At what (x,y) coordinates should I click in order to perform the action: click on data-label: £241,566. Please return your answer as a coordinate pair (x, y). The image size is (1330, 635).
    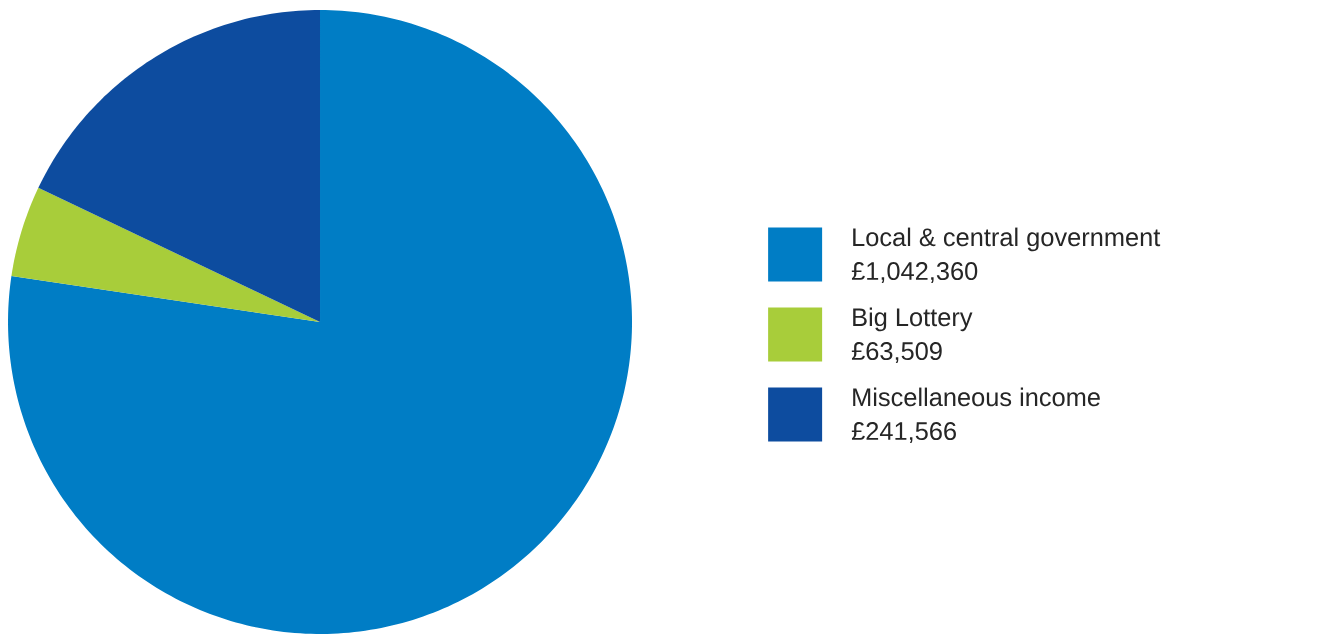
    Looking at the image, I should click on (903, 433).